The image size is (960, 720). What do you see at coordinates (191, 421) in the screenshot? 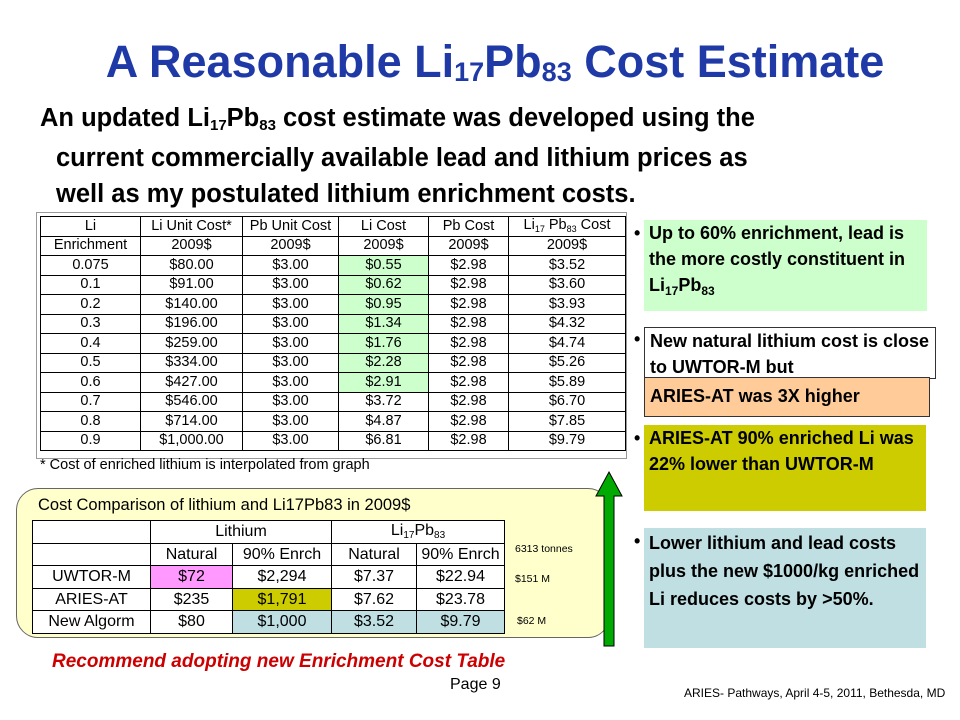
I see `table-cell: $714.00` at bounding box center [191, 421].